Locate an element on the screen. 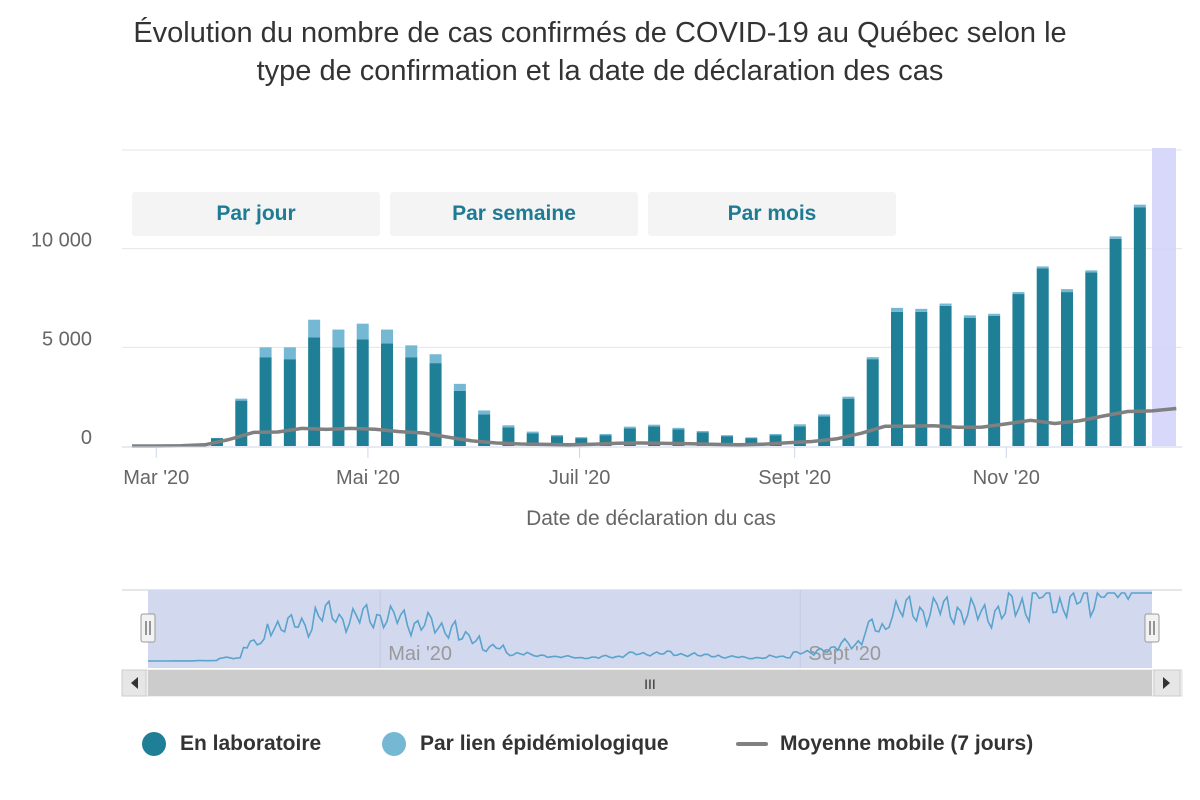  scroll-left-button is located at coordinates (134, 683).